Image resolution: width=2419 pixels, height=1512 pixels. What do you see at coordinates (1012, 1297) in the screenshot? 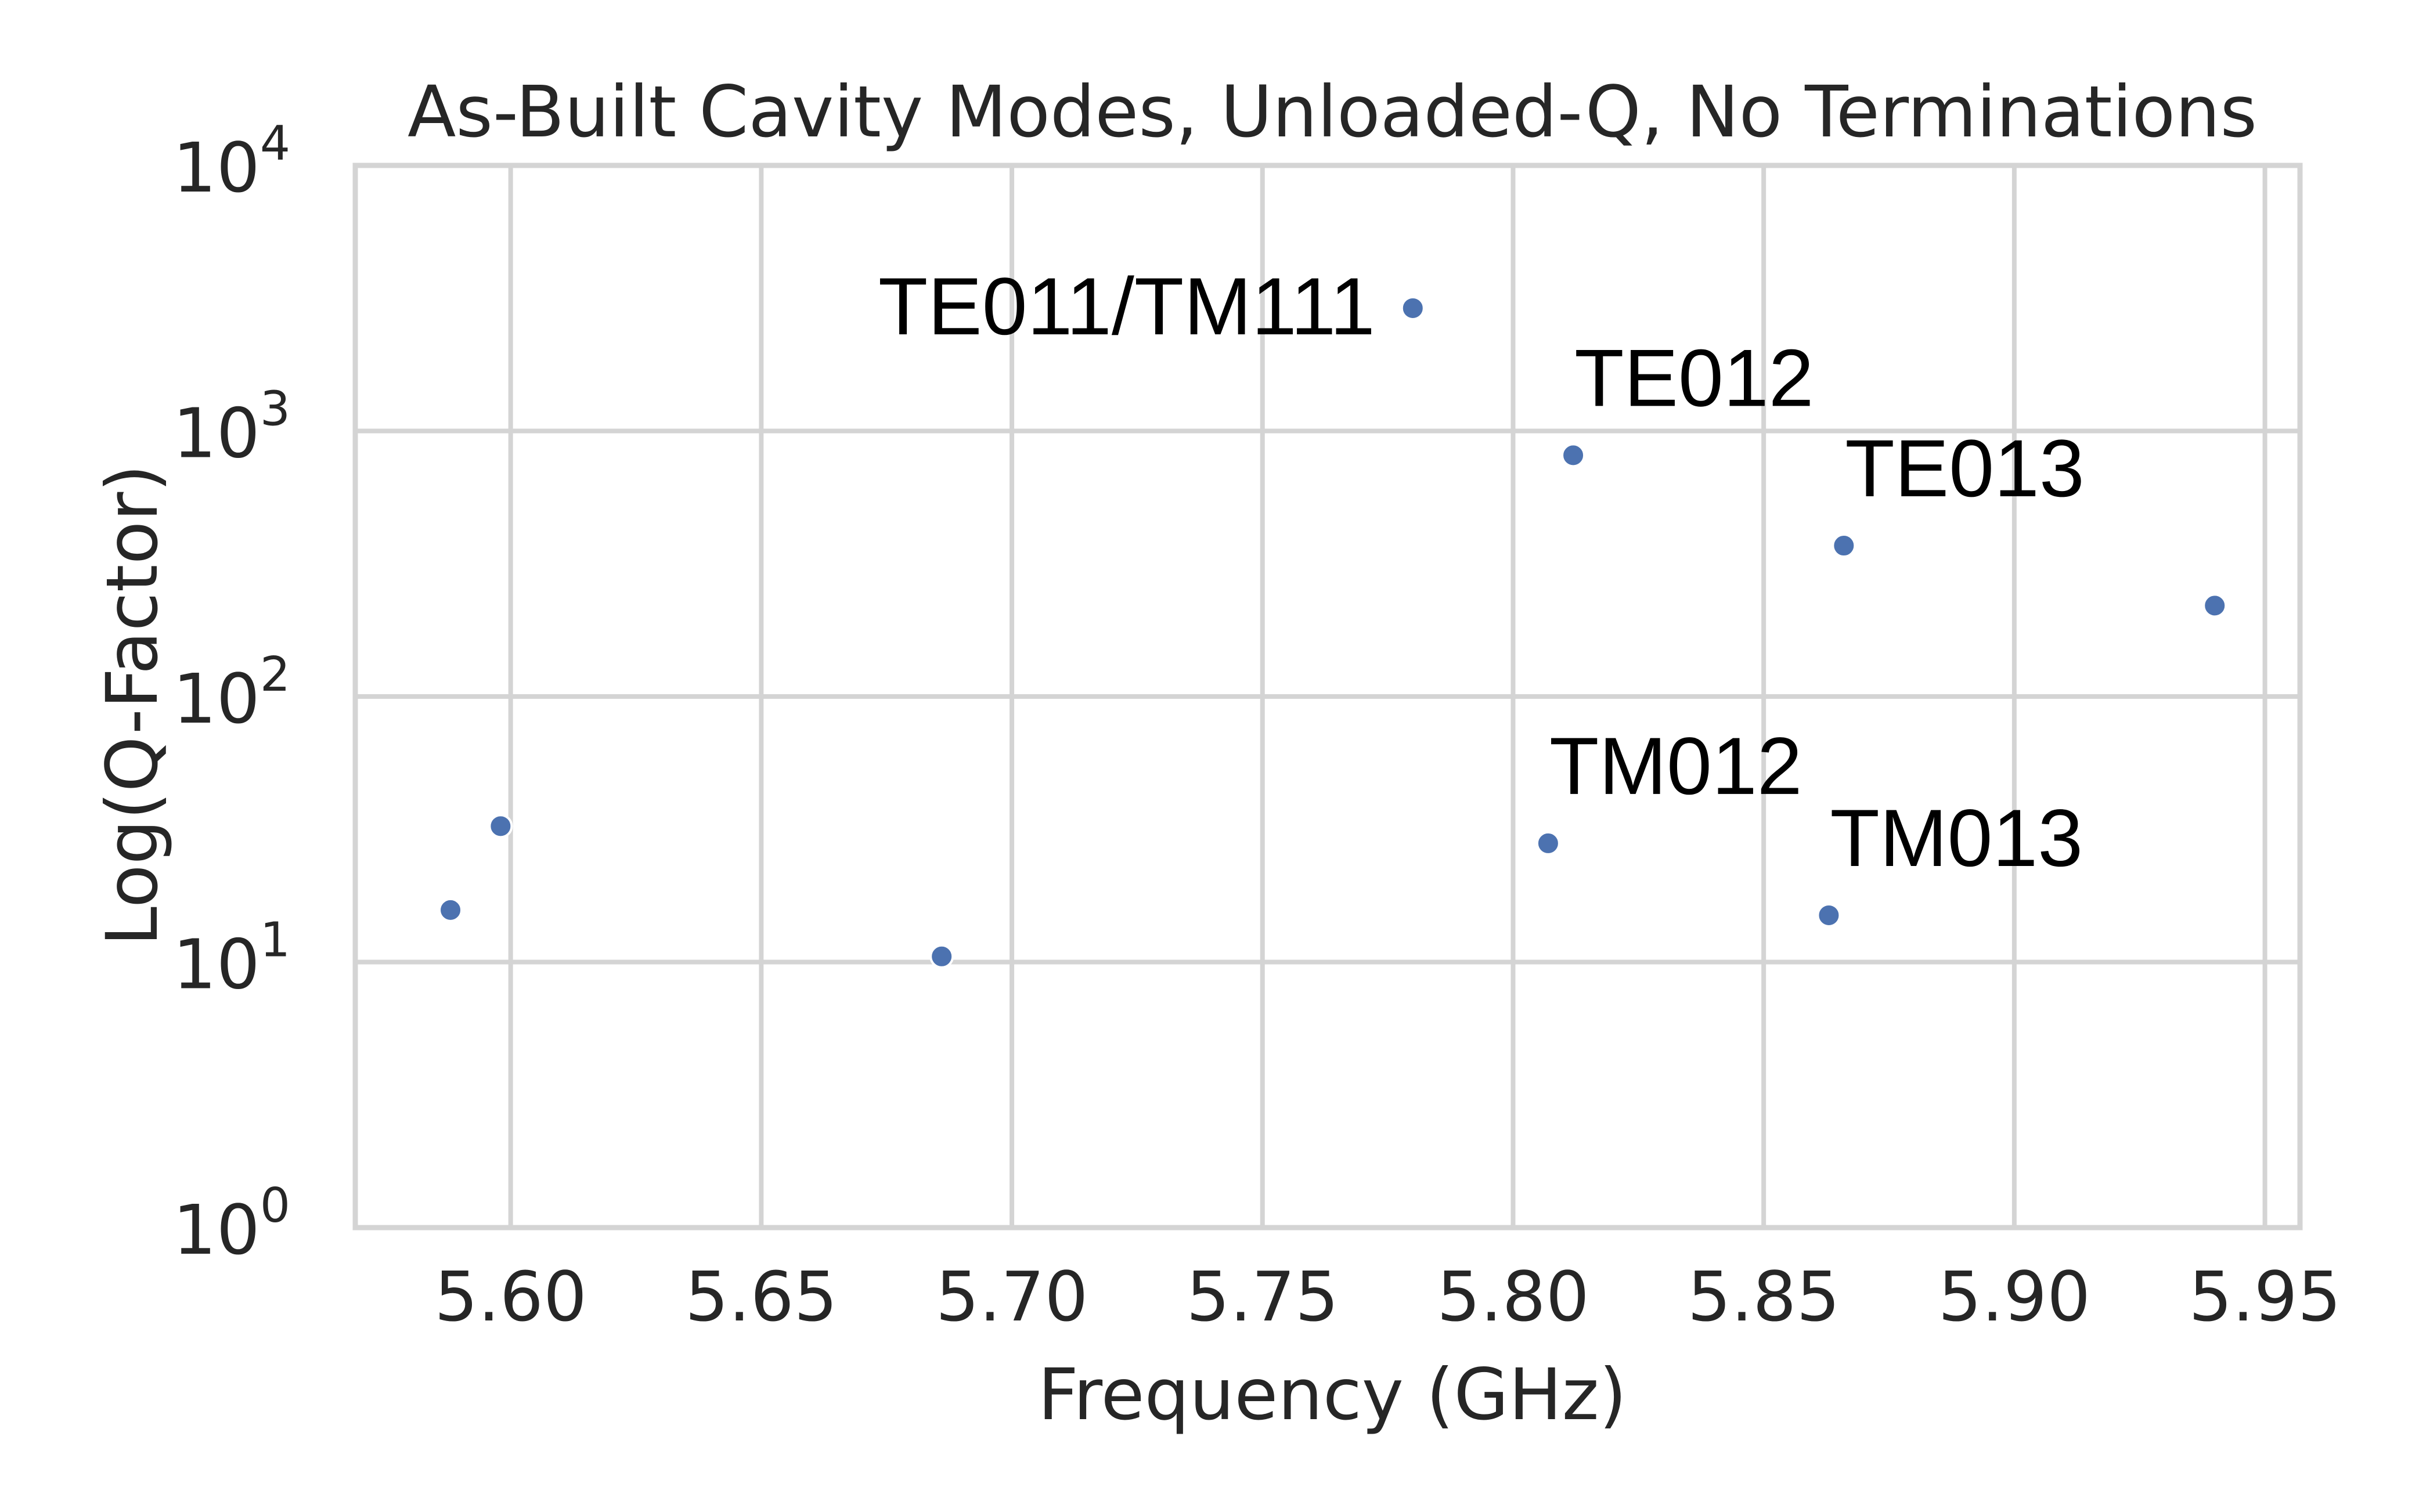
I see `x-tick-label: 5.70` at bounding box center [1012, 1297].